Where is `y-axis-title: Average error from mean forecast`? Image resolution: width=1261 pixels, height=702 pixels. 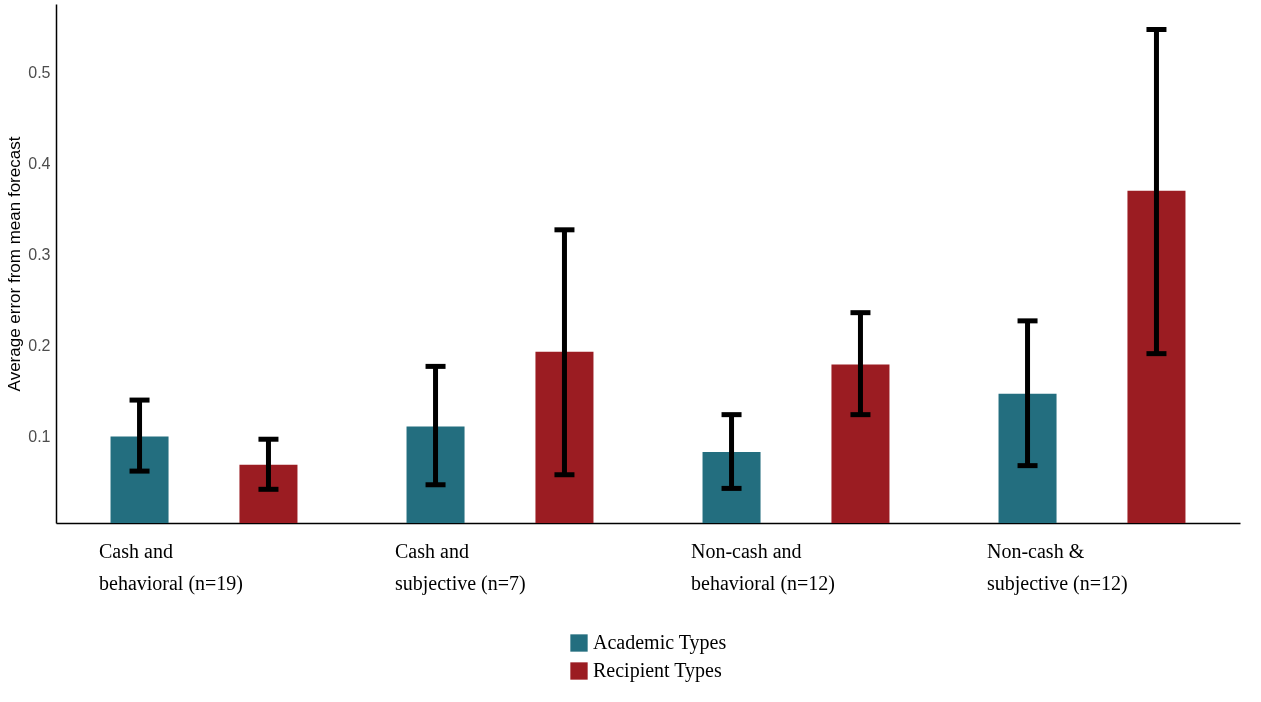
y-axis-title: Average error from mean forecast is located at coordinates (15, 264).